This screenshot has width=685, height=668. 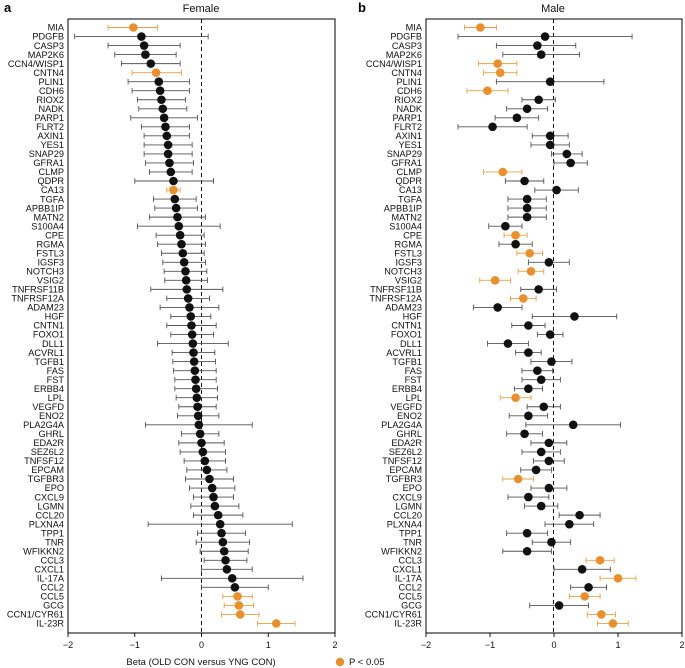 I want to click on gene-label-0: MIA, so click(x=414, y=28).